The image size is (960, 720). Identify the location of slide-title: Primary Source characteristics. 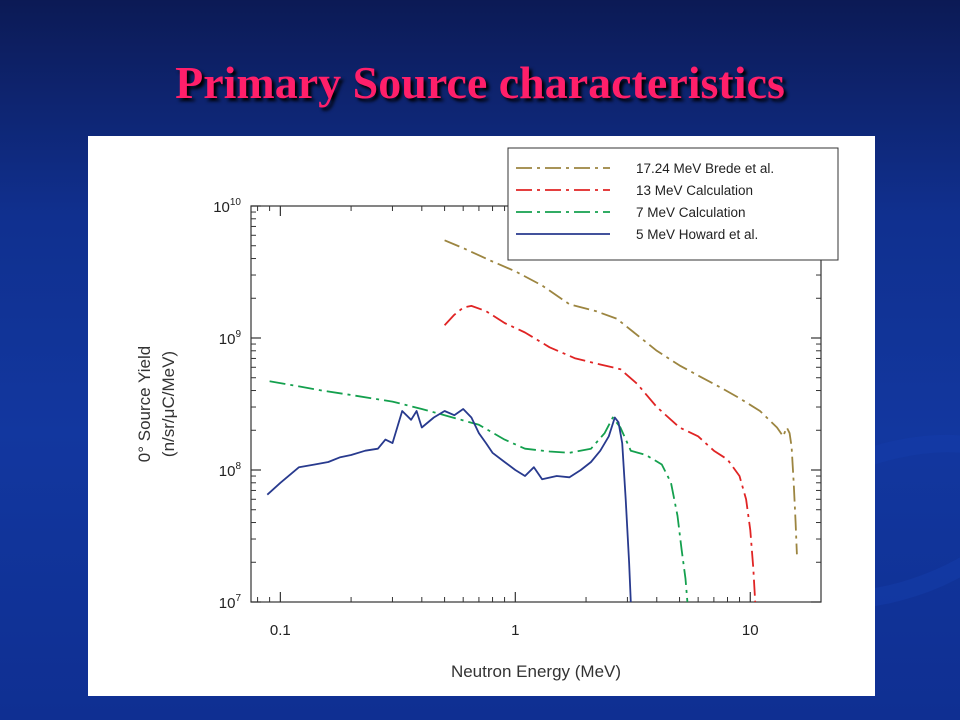
(480, 82).